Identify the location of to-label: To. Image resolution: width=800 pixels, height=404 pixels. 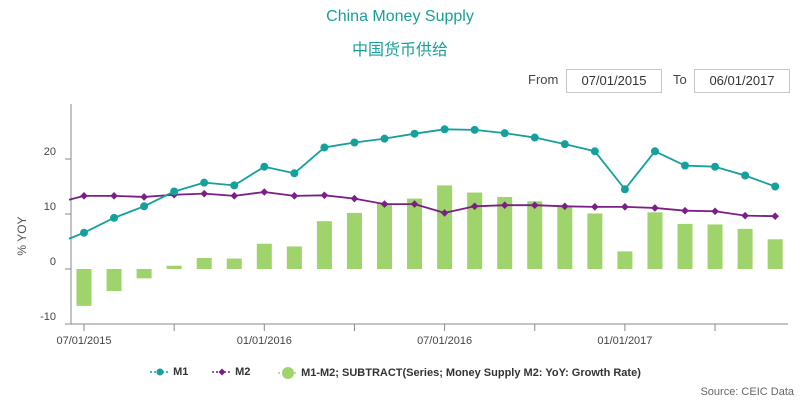
(680, 79).